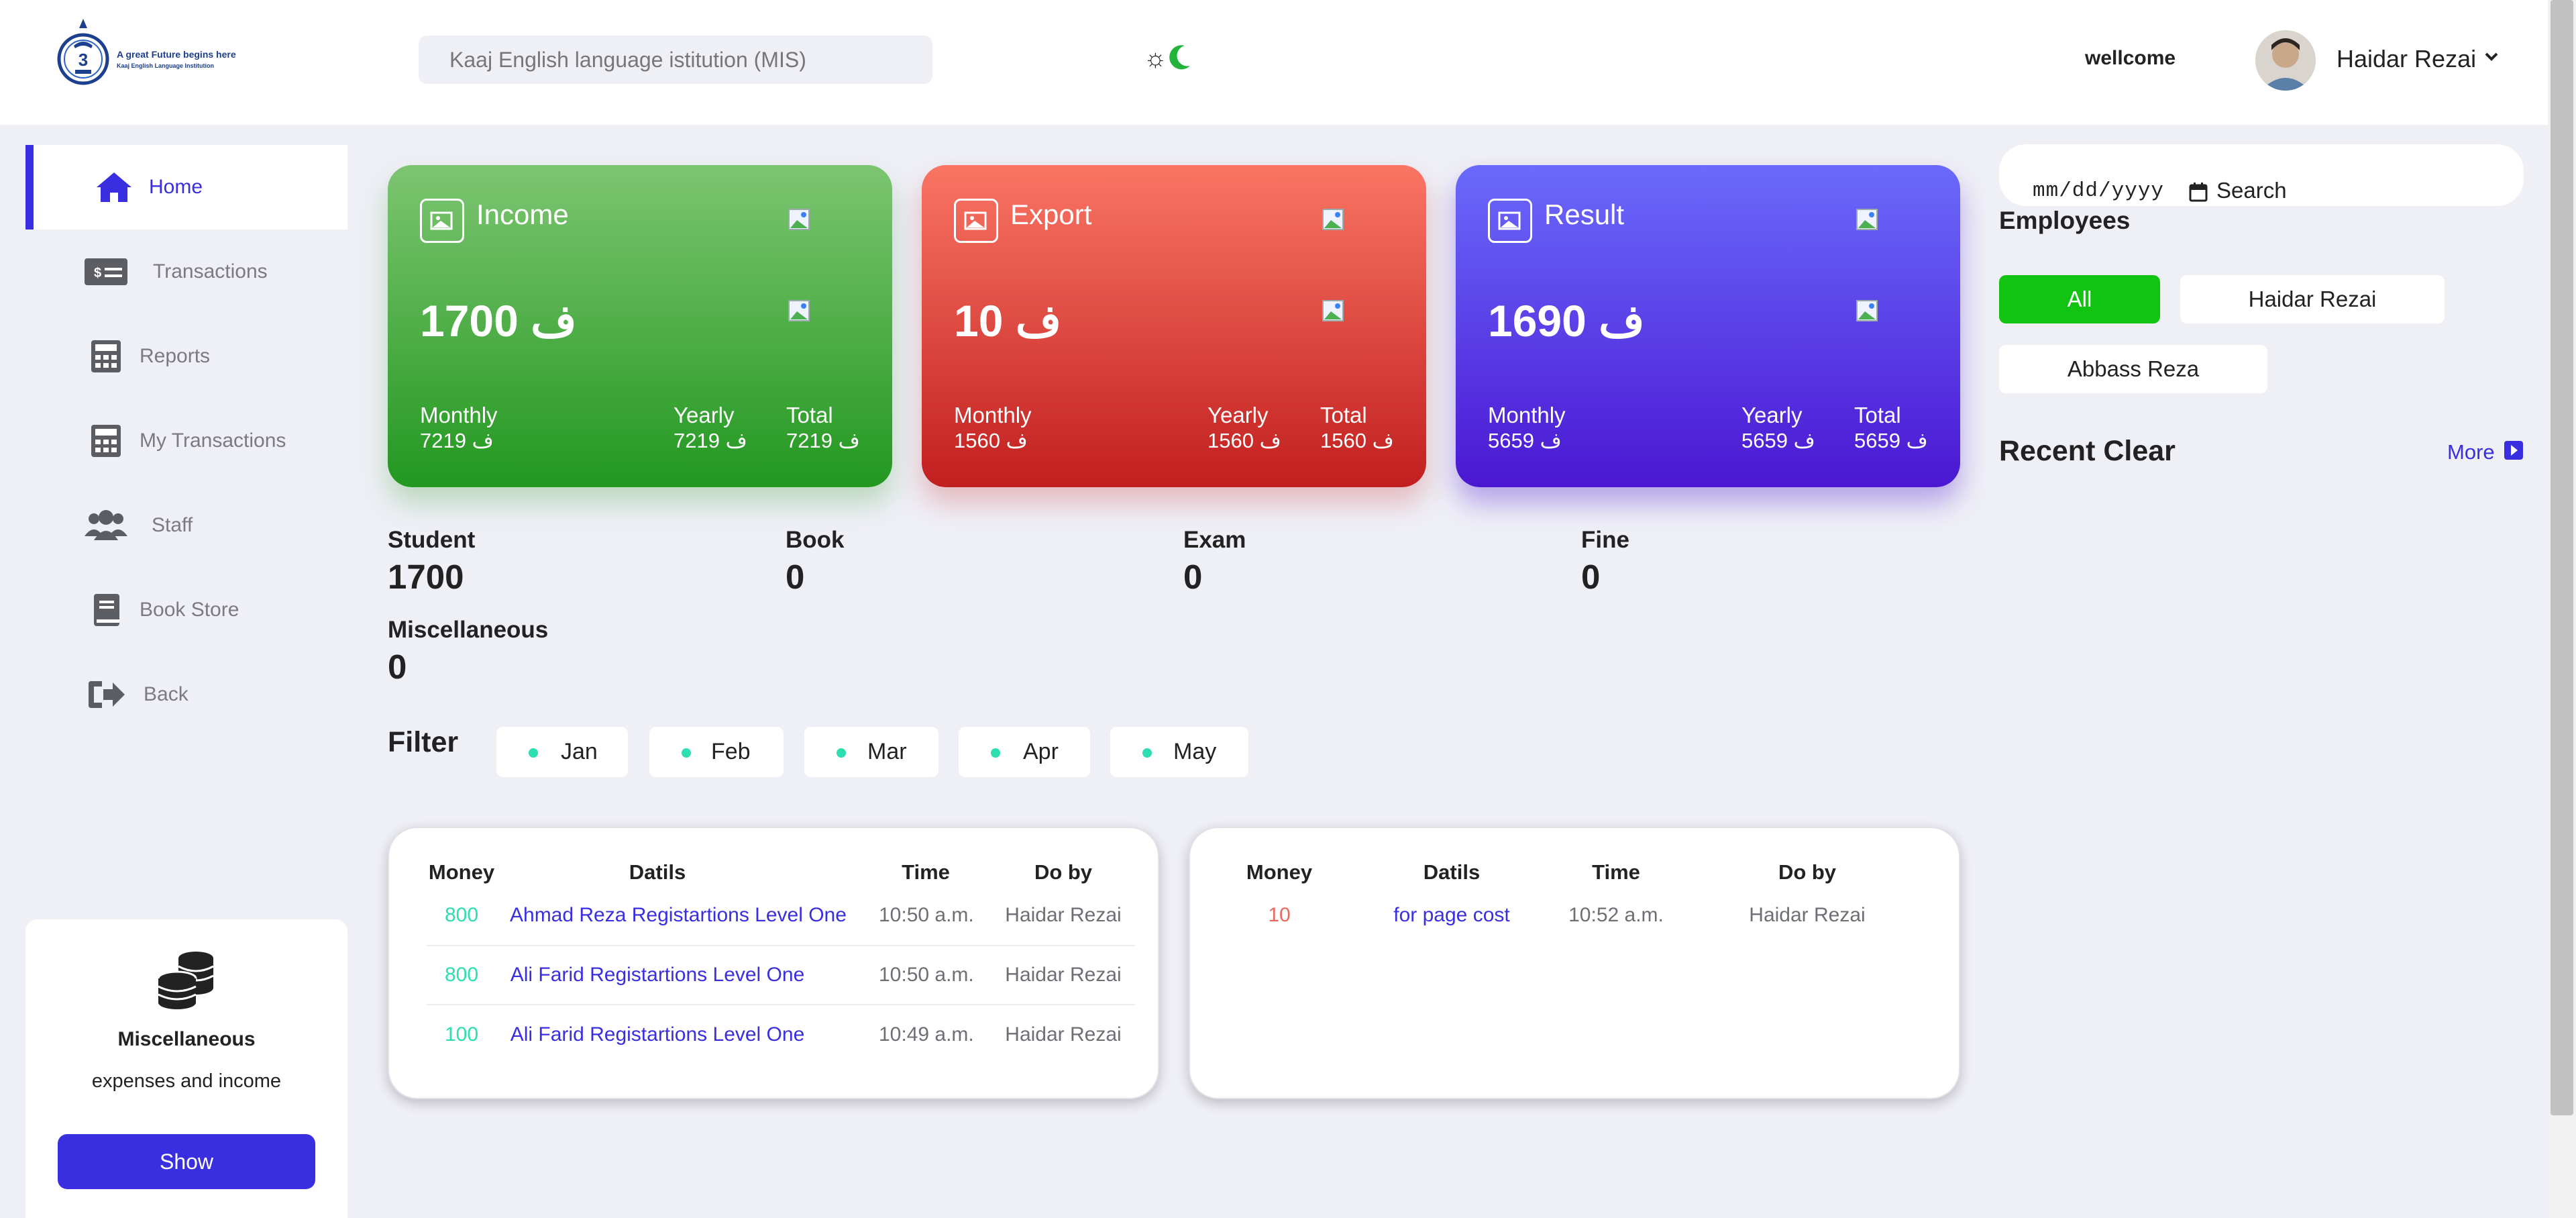 The width and height of the screenshot is (2576, 1218). Describe the element at coordinates (186, 526) in the screenshot. I see `sidebar-item-staff: Staff` at that location.